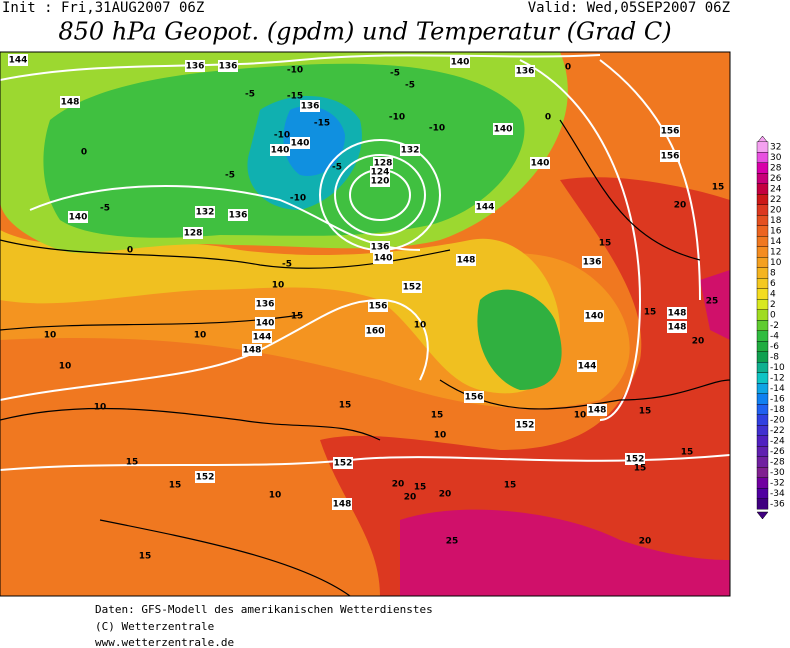  Describe the element at coordinates (776, 158) in the screenshot. I see `colorbar-label: 30` at that location.